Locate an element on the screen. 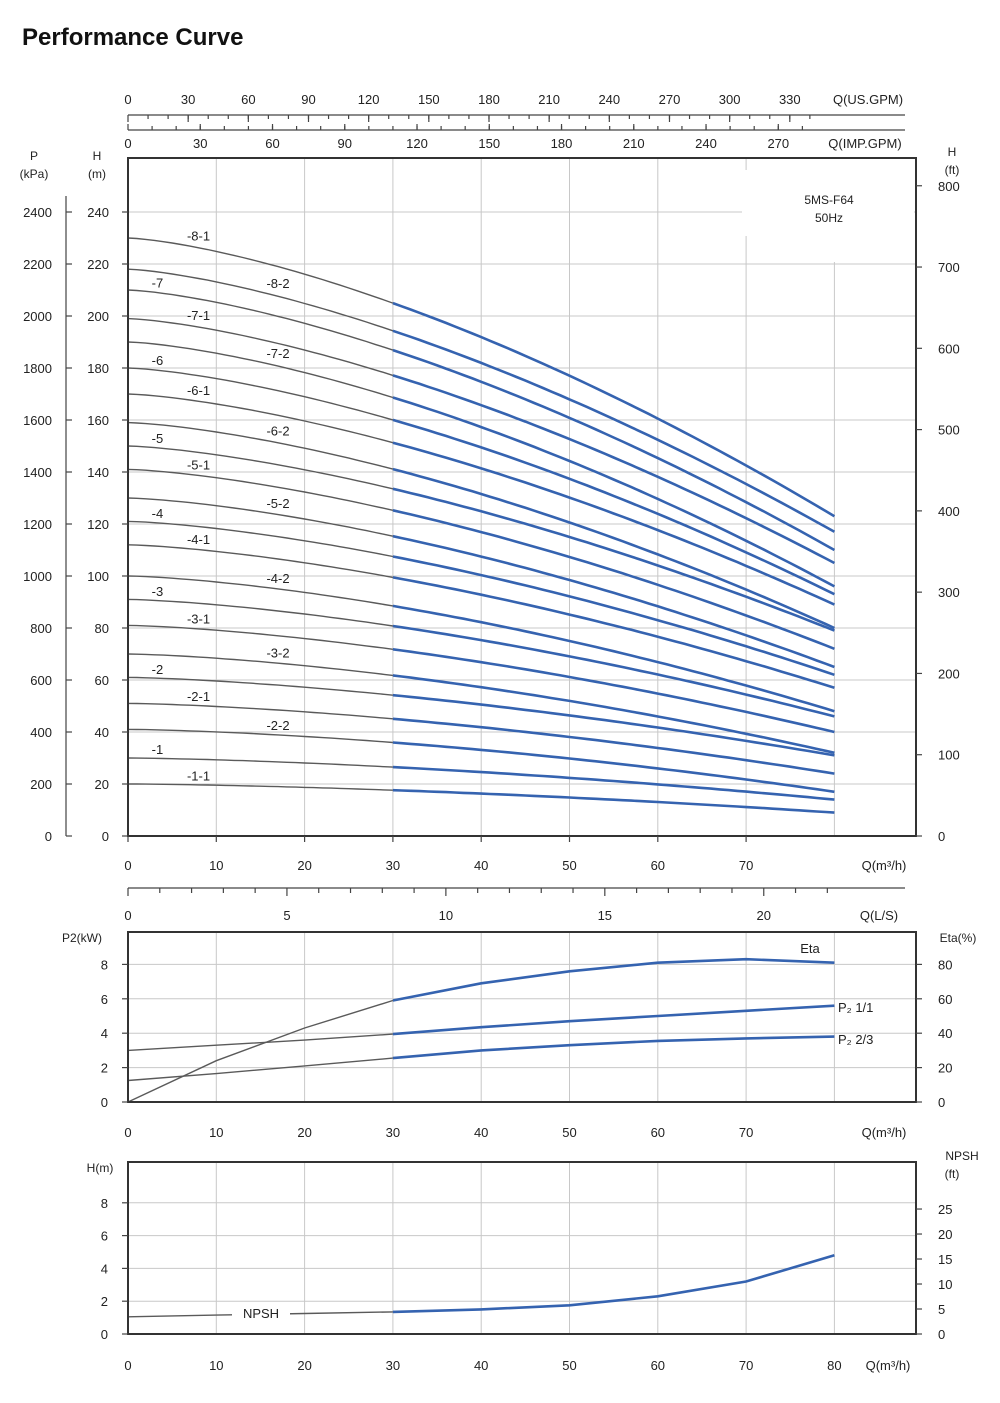 The height and width of the screenshot is (1403, 1000). ft-axis-tick-label: 400 is located at coordinates (949, 511).